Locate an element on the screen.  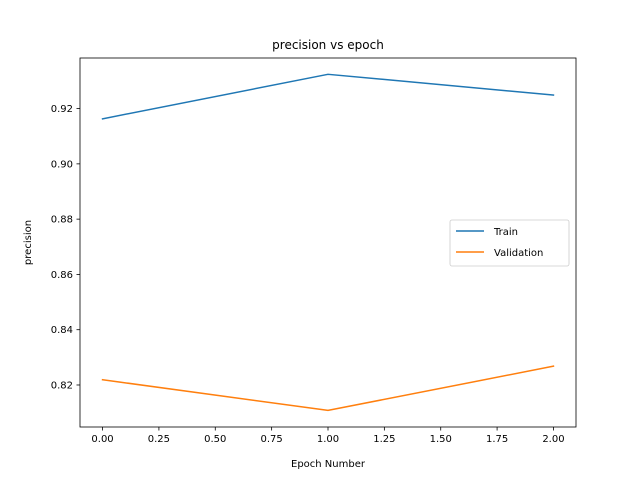
series-line-train is located at coordinates (328, 96).